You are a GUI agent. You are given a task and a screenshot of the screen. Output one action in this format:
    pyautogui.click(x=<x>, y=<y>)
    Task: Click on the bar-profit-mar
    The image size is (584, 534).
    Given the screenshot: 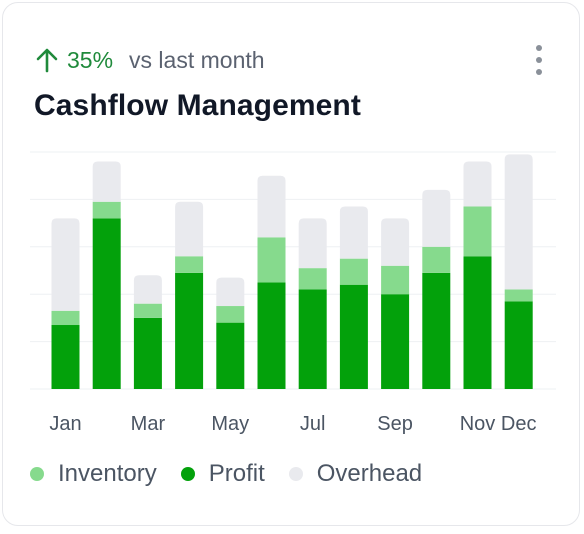 What is the action you would take?
    pyautogui.click(x=147, y=353)
    